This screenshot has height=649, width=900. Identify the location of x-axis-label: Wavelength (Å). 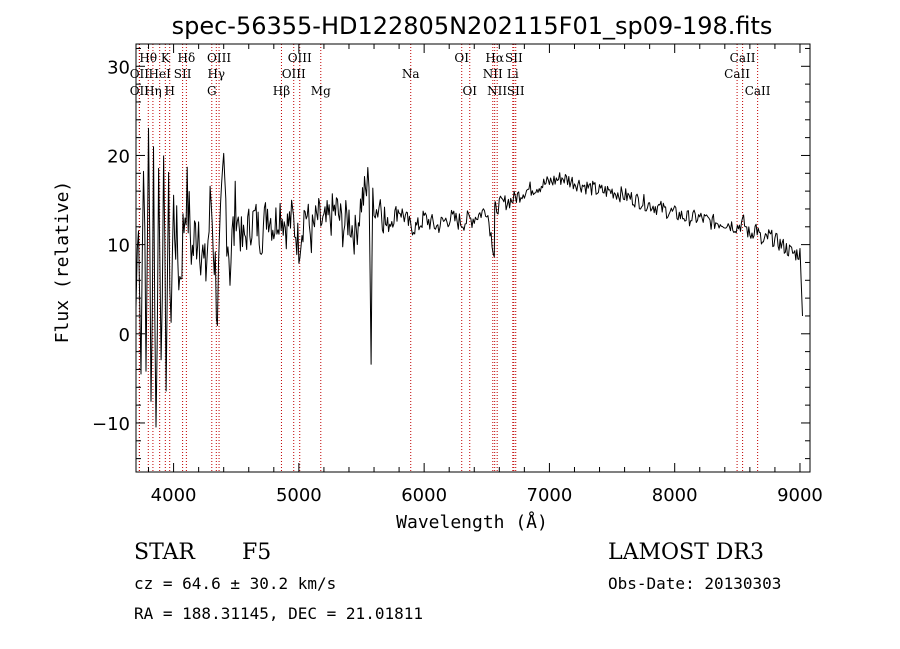
(472, 522).